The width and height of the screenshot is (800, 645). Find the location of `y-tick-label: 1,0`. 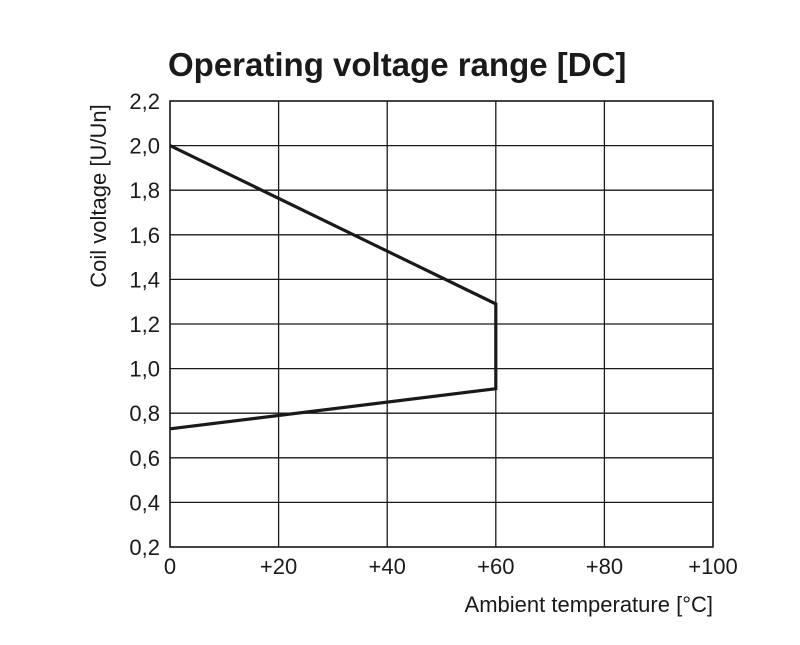

y-tick-label: 1,0 is located at coordinates (144, 369).